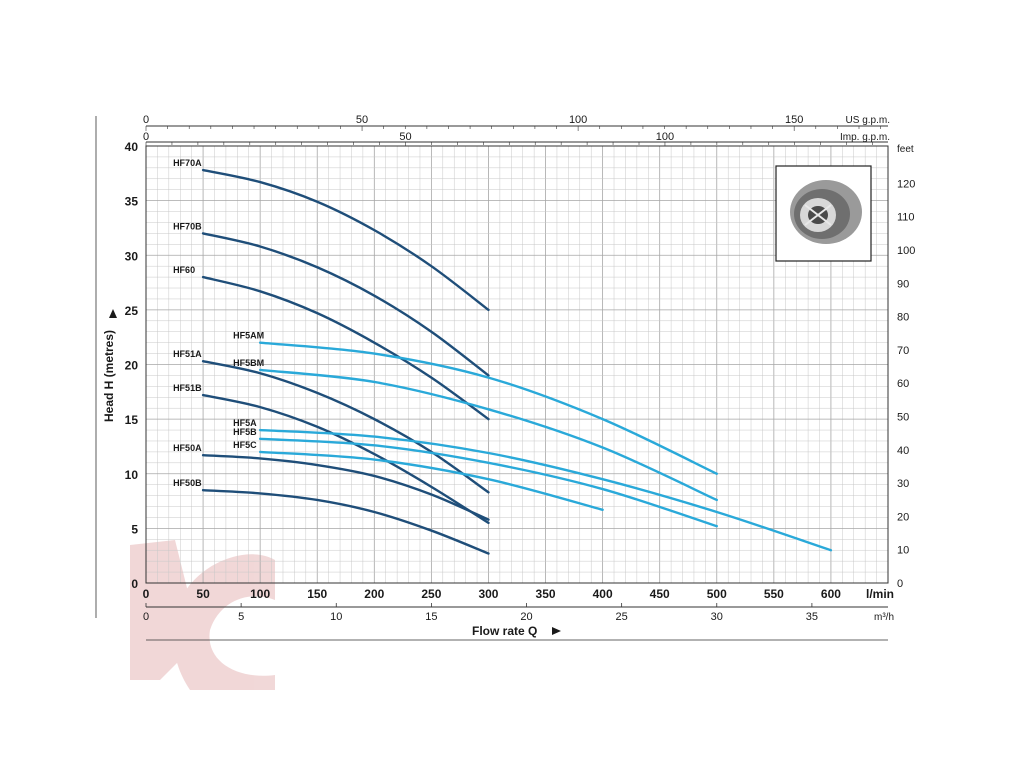 The width and height of the screenshot is (1024, 768). What do you see at coordinates (362, 120) in the screenshot?
I see `us-gpm-tick-label: 50` at bounding box center [362, 120].